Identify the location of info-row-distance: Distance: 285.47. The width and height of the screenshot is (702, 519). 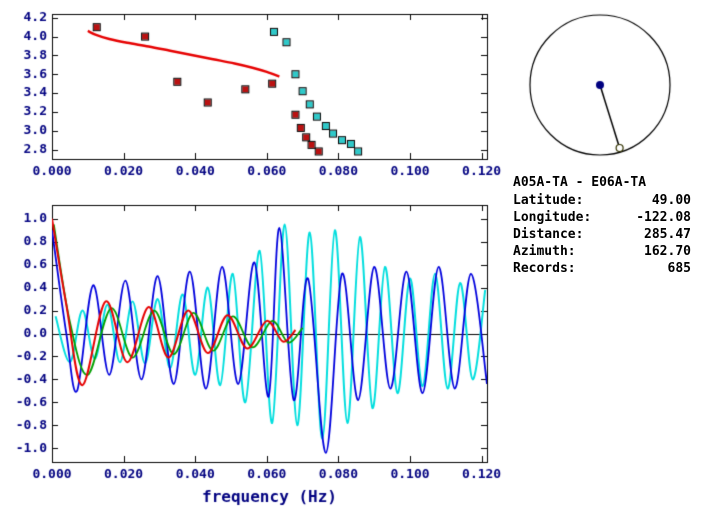
(602, 234).